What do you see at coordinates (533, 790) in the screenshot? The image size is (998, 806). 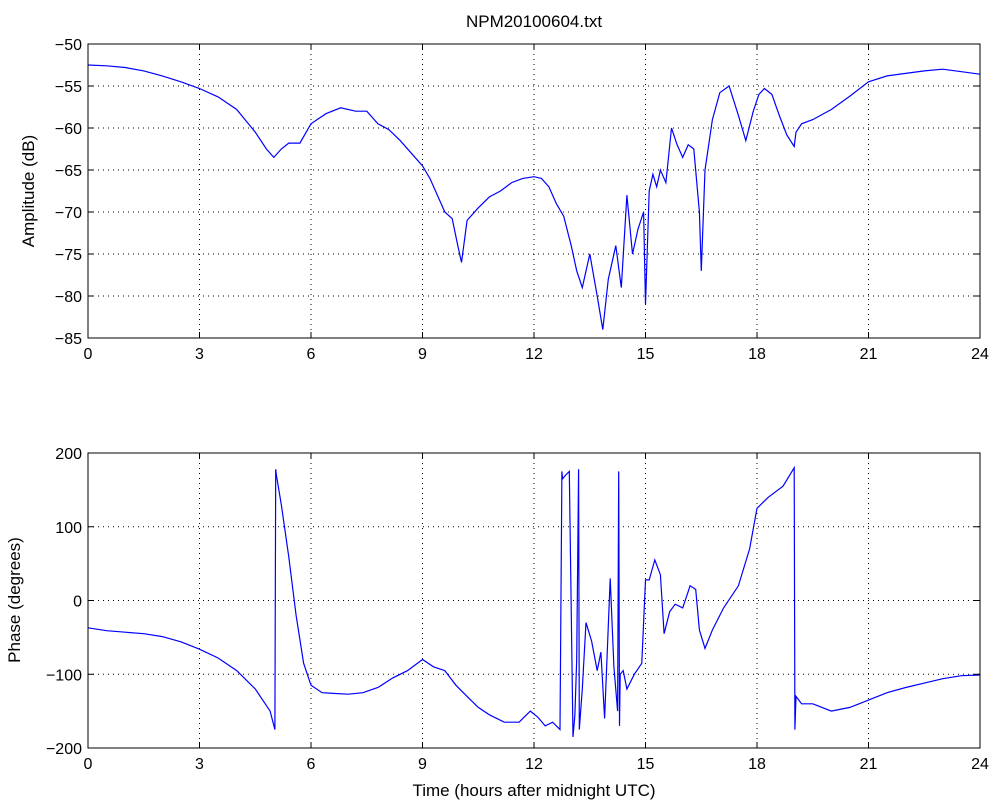 I see `x-axis-label: Time (hours after midnight UTC)` at bounding box center [533, 790].